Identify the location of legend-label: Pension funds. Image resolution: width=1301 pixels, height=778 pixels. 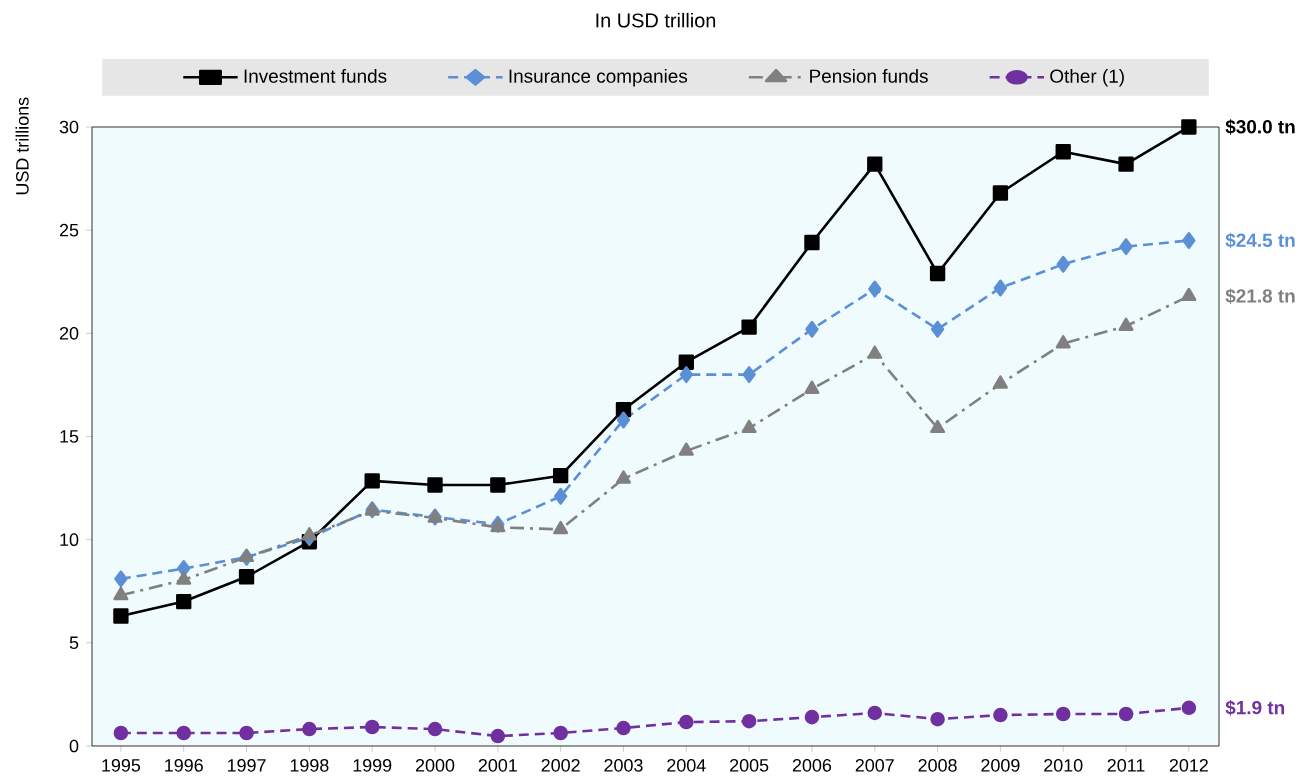
(869, 75).